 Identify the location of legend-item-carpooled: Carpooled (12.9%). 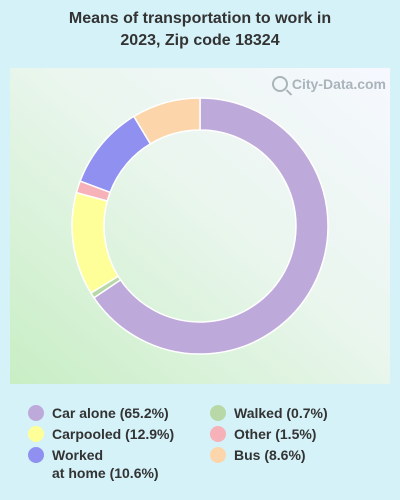
(101, 434).